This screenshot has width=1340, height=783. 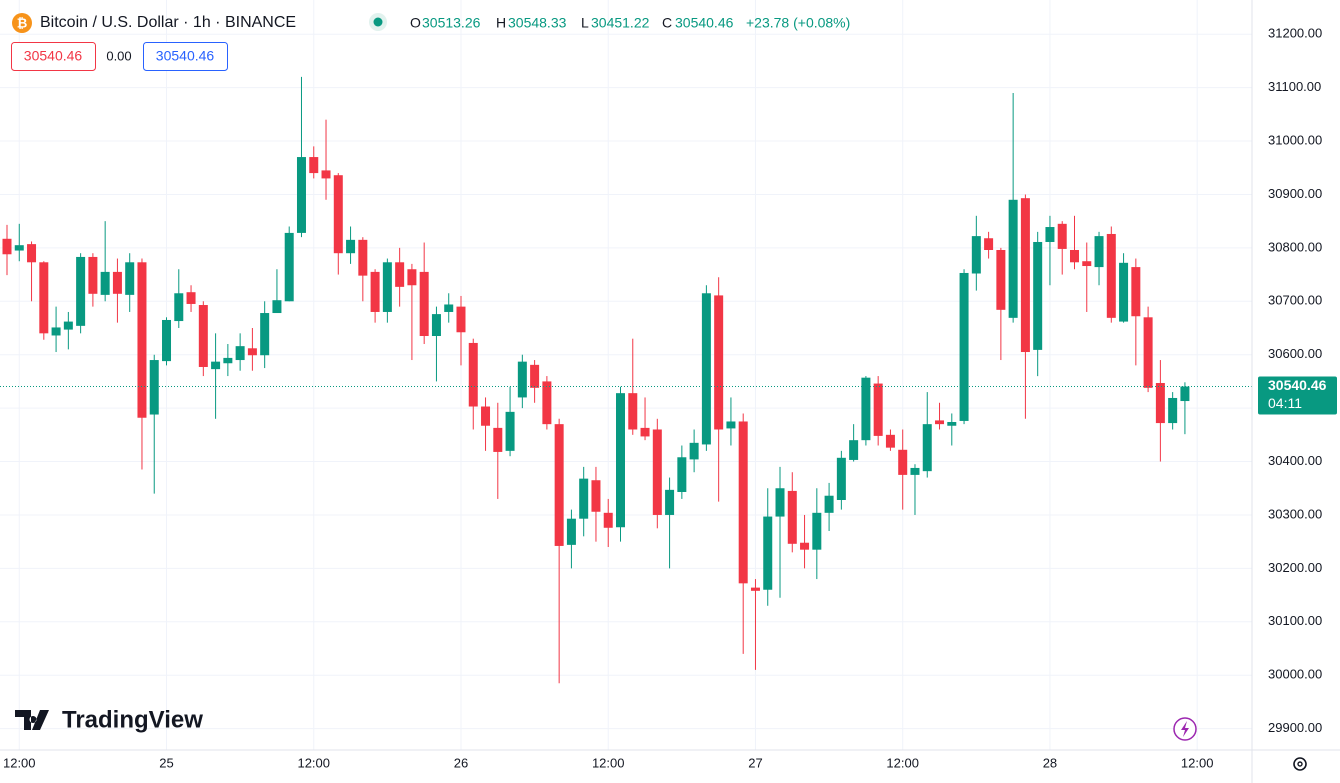 What do you see at coordinates (1295, 674) in the screenshot?
I see `y-tick-label: 30000.00` at bounding box center [1295, 674].